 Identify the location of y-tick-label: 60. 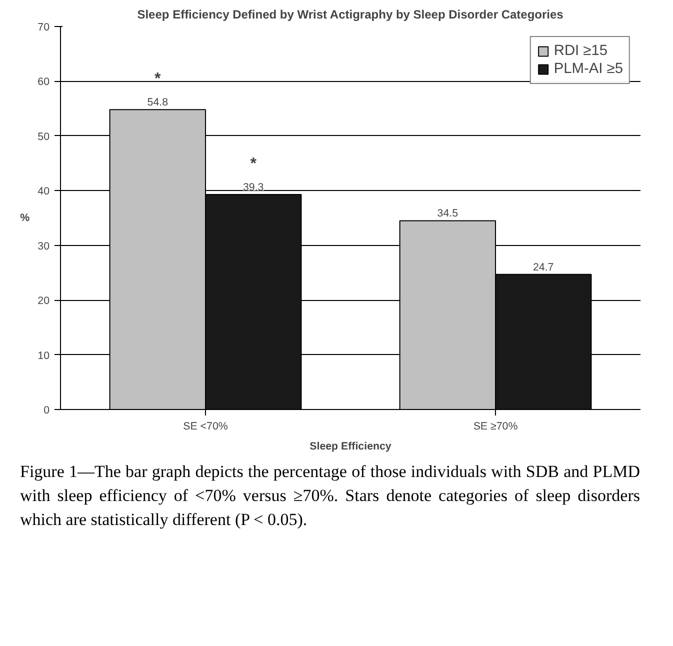
(44, 82).